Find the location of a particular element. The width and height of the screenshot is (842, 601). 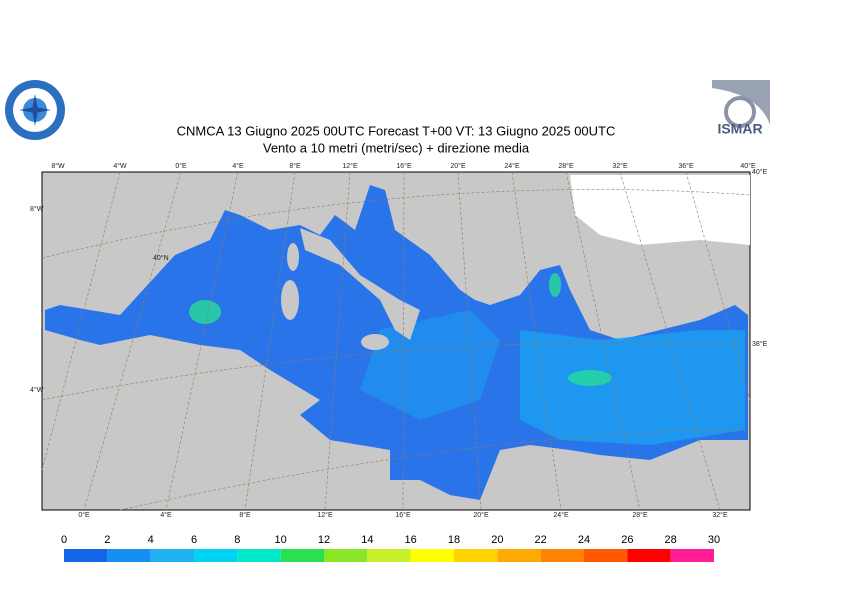

right-logo: ISMAR is located at coordinates (740, 108).